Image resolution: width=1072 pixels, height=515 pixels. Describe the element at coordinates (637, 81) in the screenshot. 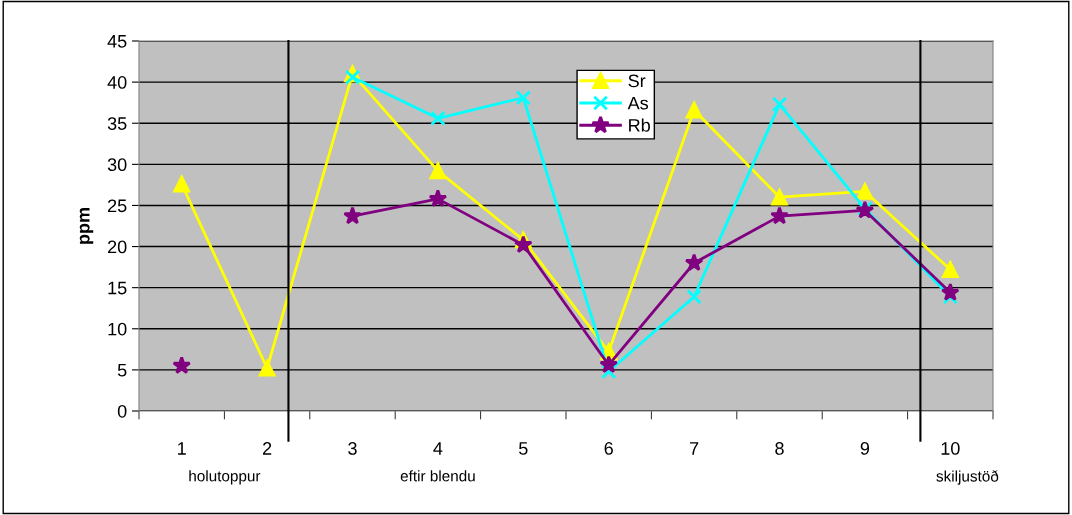

I see `legend-label: Sr` at that location.